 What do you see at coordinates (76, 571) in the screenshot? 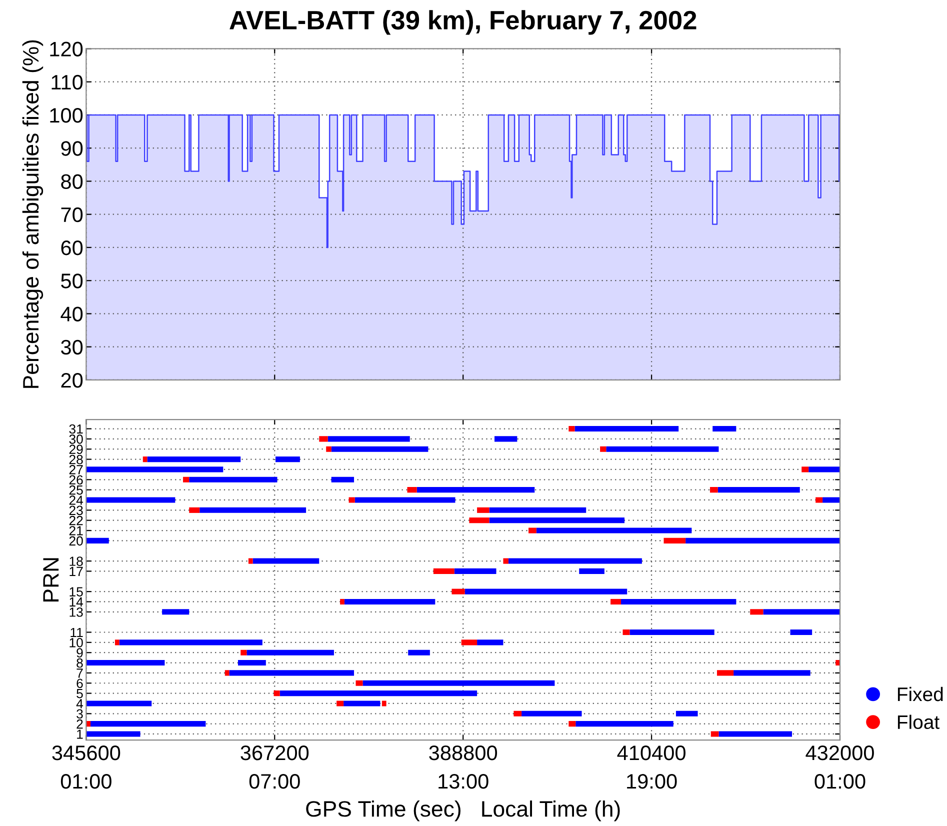
I see `y-tick-label: 17` at bounding box center [76, 571].